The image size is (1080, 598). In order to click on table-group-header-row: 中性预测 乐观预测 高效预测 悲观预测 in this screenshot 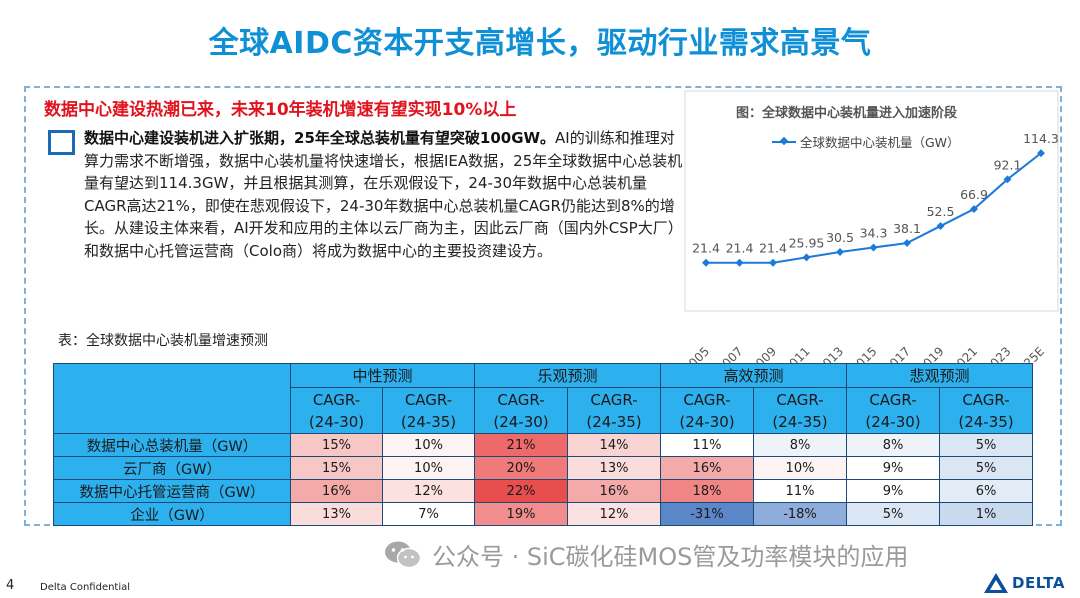, I will do `click(543, 398)`.